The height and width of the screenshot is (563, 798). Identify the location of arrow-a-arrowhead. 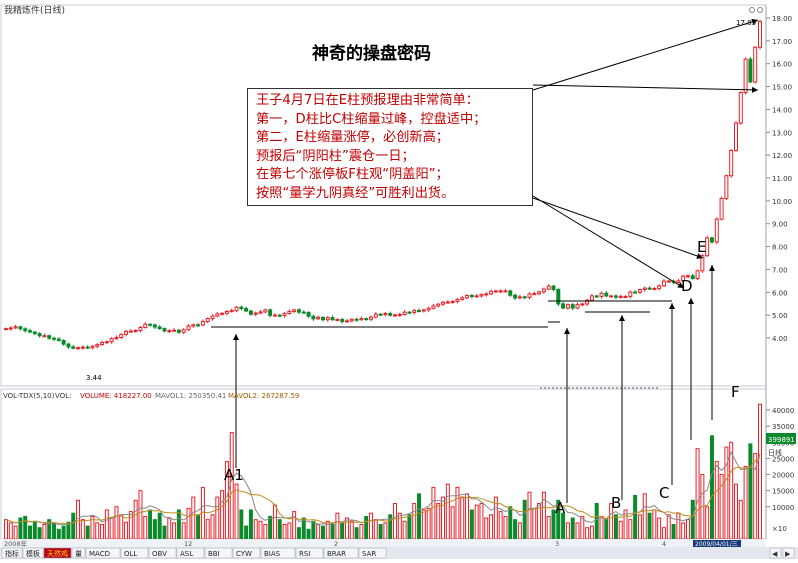
(567, 331).